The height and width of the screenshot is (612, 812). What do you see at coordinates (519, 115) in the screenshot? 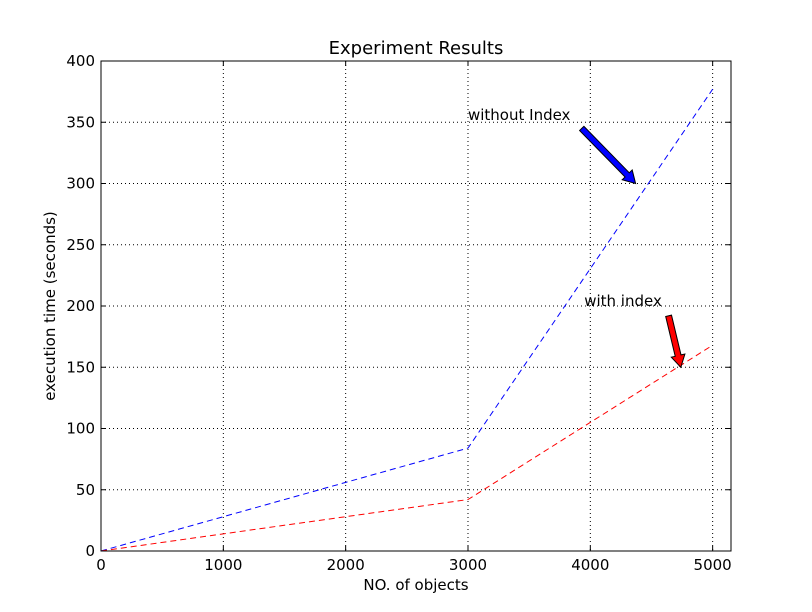
I see `annotation-text: without Index` at bounding box center [519, 115].